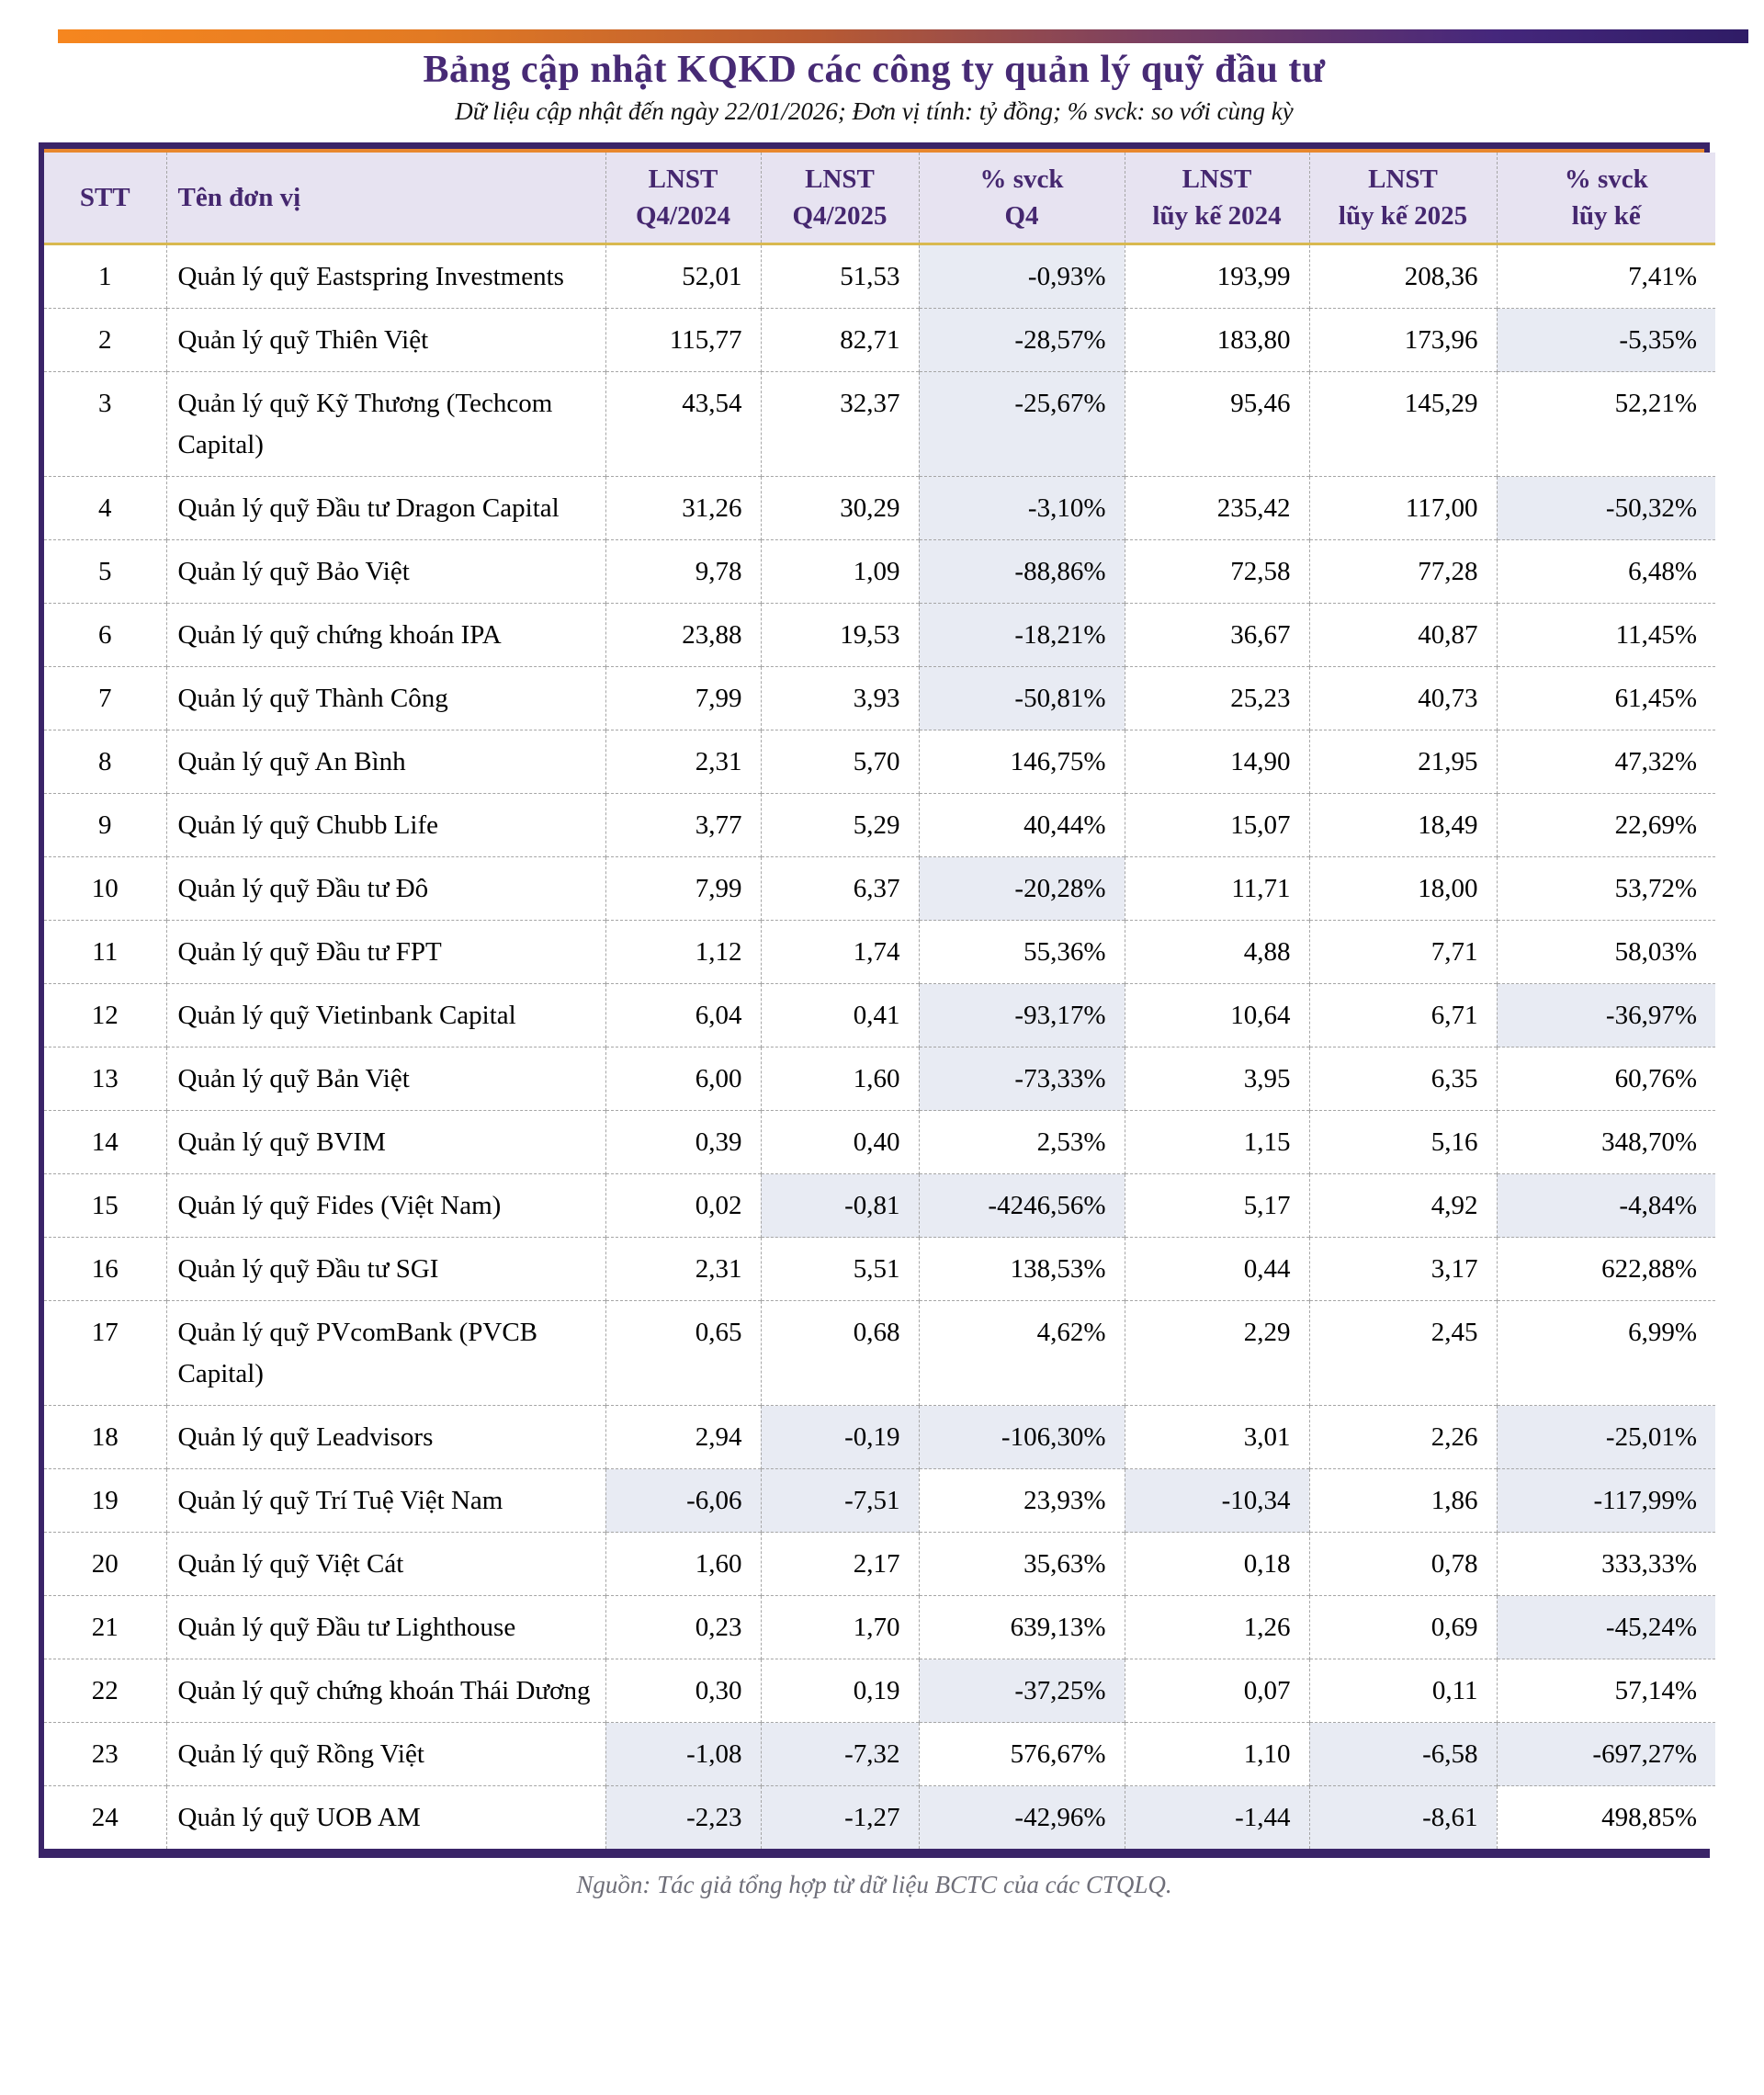  Describe the element at coordinates (683, 1353) in the screenshot. I see `cell-value: 0,65` at that location.